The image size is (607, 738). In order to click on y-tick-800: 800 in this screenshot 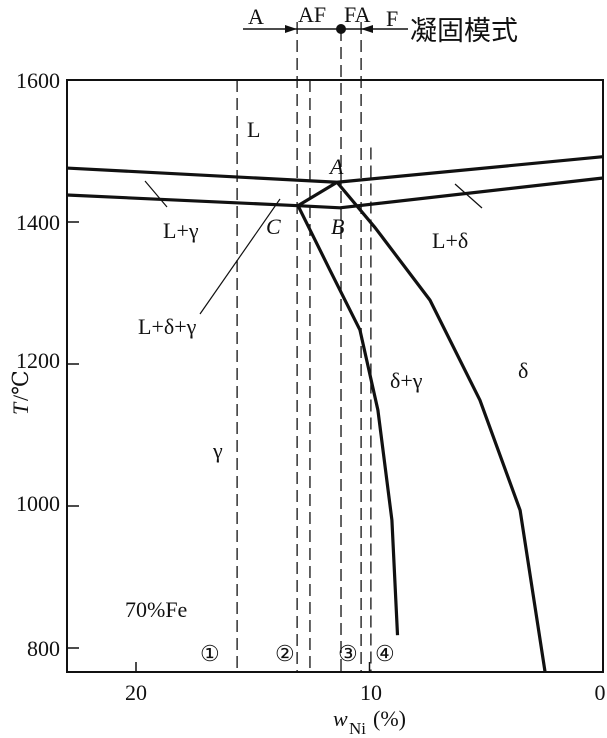, I will do `click(43, 648)`.